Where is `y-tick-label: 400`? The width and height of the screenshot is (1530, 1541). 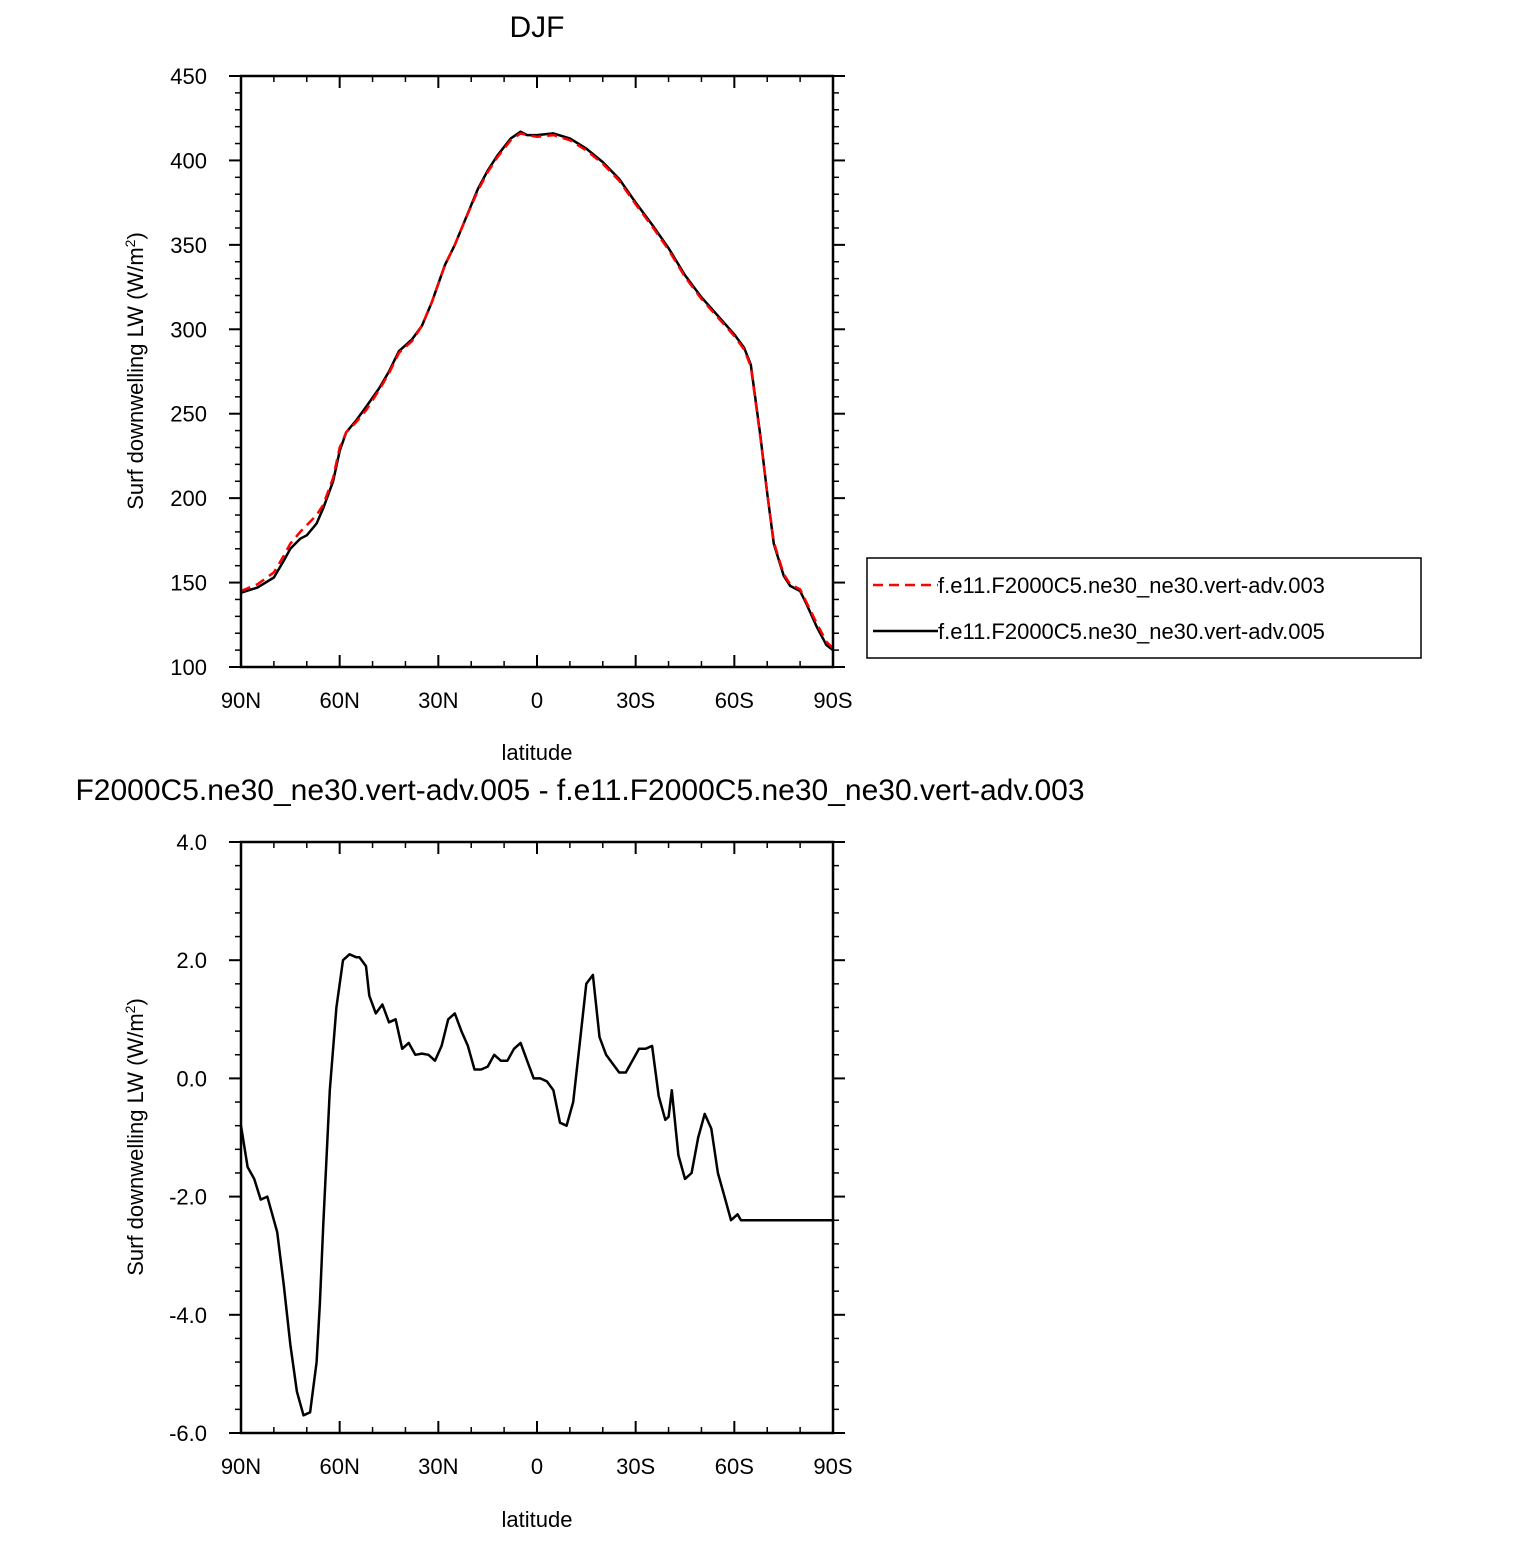
y-tick-label: 400 is located at coordinates (188, 160).